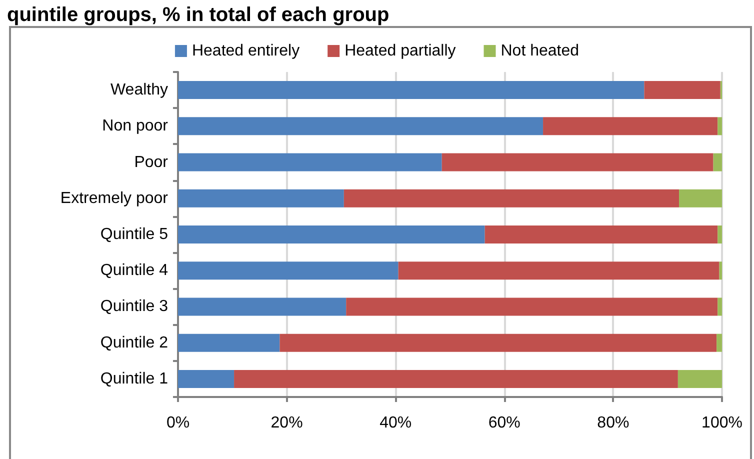  Describe the element at coordinates (396, 423) in the screenshot. I see `x-tick-label: 40%` at that location.